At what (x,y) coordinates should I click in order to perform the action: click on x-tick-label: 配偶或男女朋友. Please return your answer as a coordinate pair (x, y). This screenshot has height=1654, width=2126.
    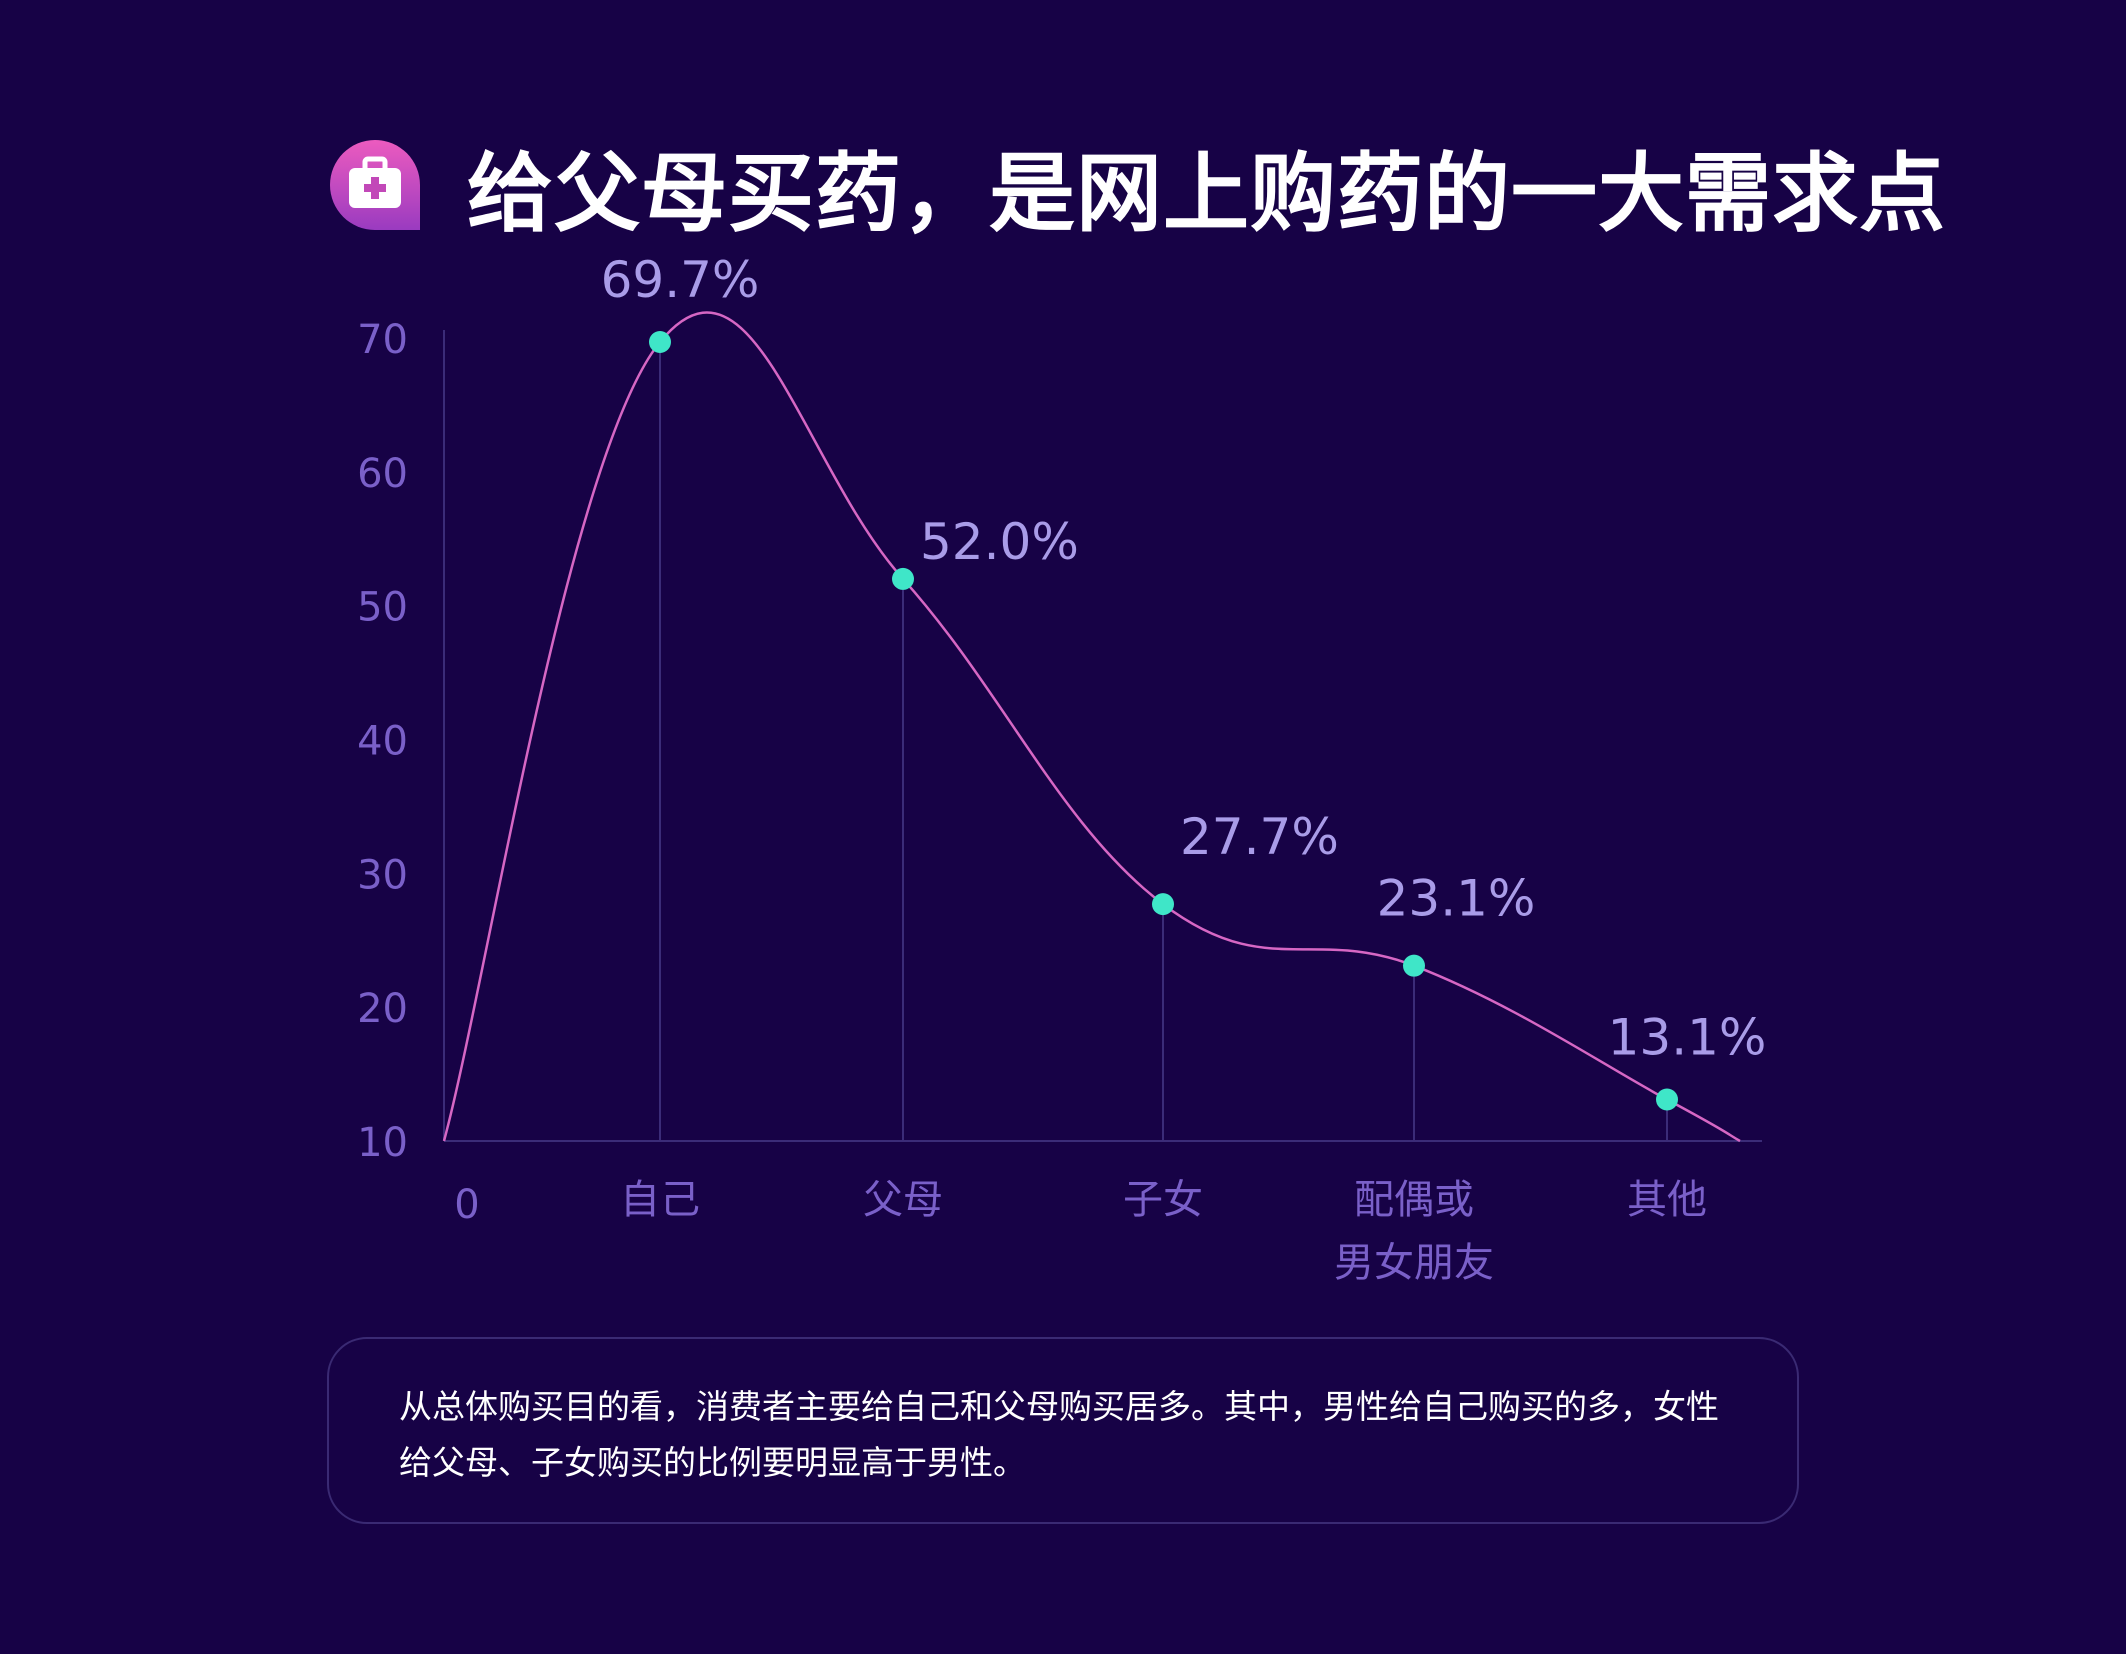
    Looking at the image, I should click on (1414, 1231).